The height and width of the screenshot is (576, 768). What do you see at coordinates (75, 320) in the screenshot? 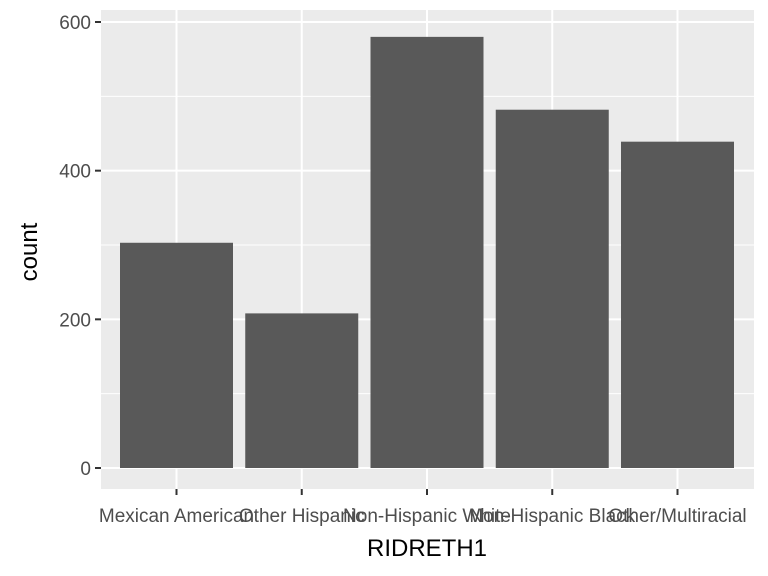
I see `y-tick-label: 200` at bounding box center [75, 320].